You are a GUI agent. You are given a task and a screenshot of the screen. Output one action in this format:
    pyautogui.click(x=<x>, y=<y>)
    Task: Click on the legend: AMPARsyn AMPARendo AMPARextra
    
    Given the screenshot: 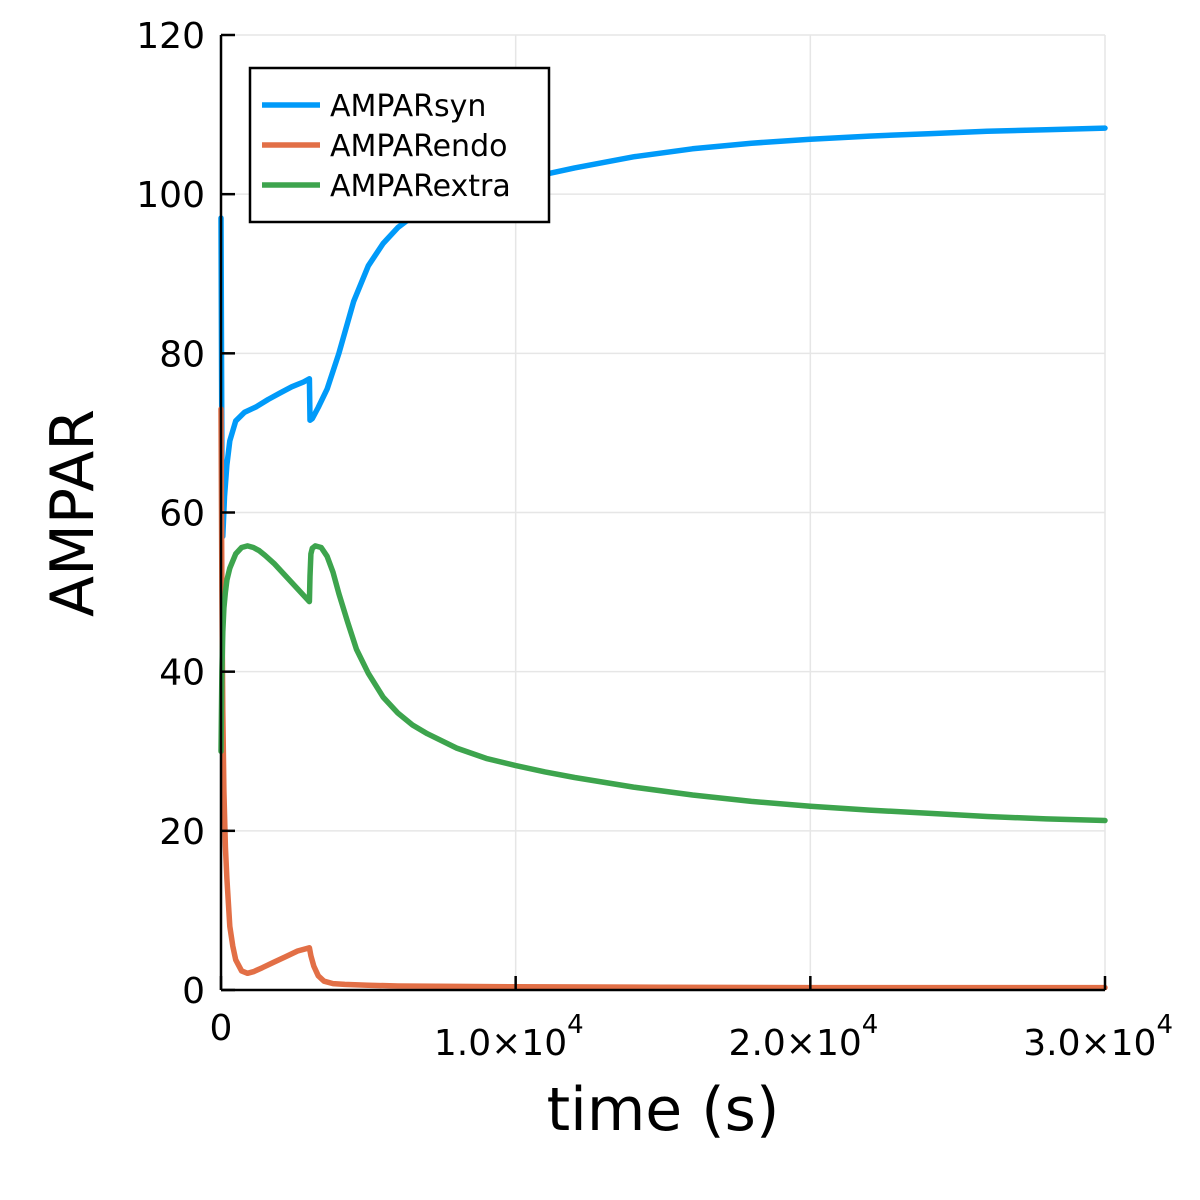 What is the action you would take?
    pyautogui.click(x=399, y=145)
    